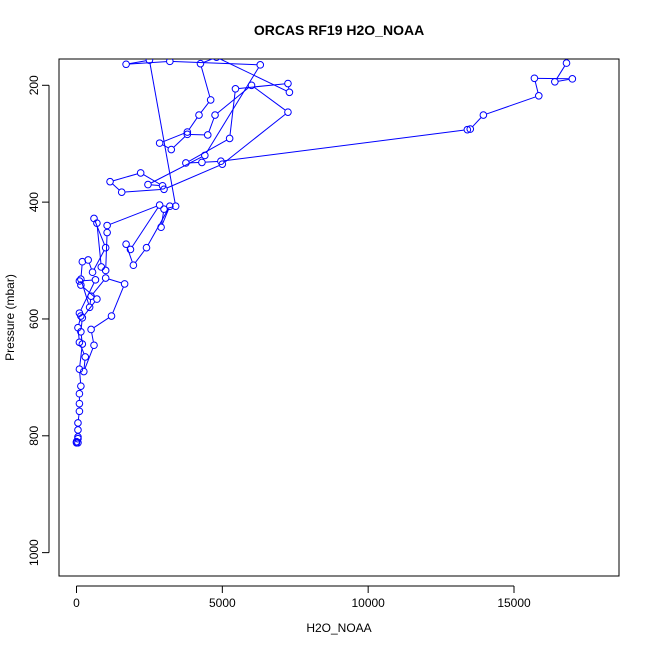 This screenshot has width=650, height=650. Describe the element at coordinates (34, 552) in the screenshot. I see `y-tick-label: 1000` at that location.